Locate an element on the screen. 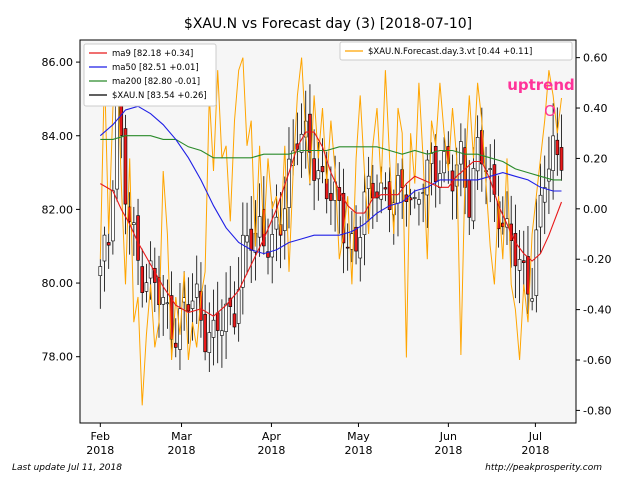 The image size is (640, 484). x-tick-label: Feb is located at coordinates (100, 436).